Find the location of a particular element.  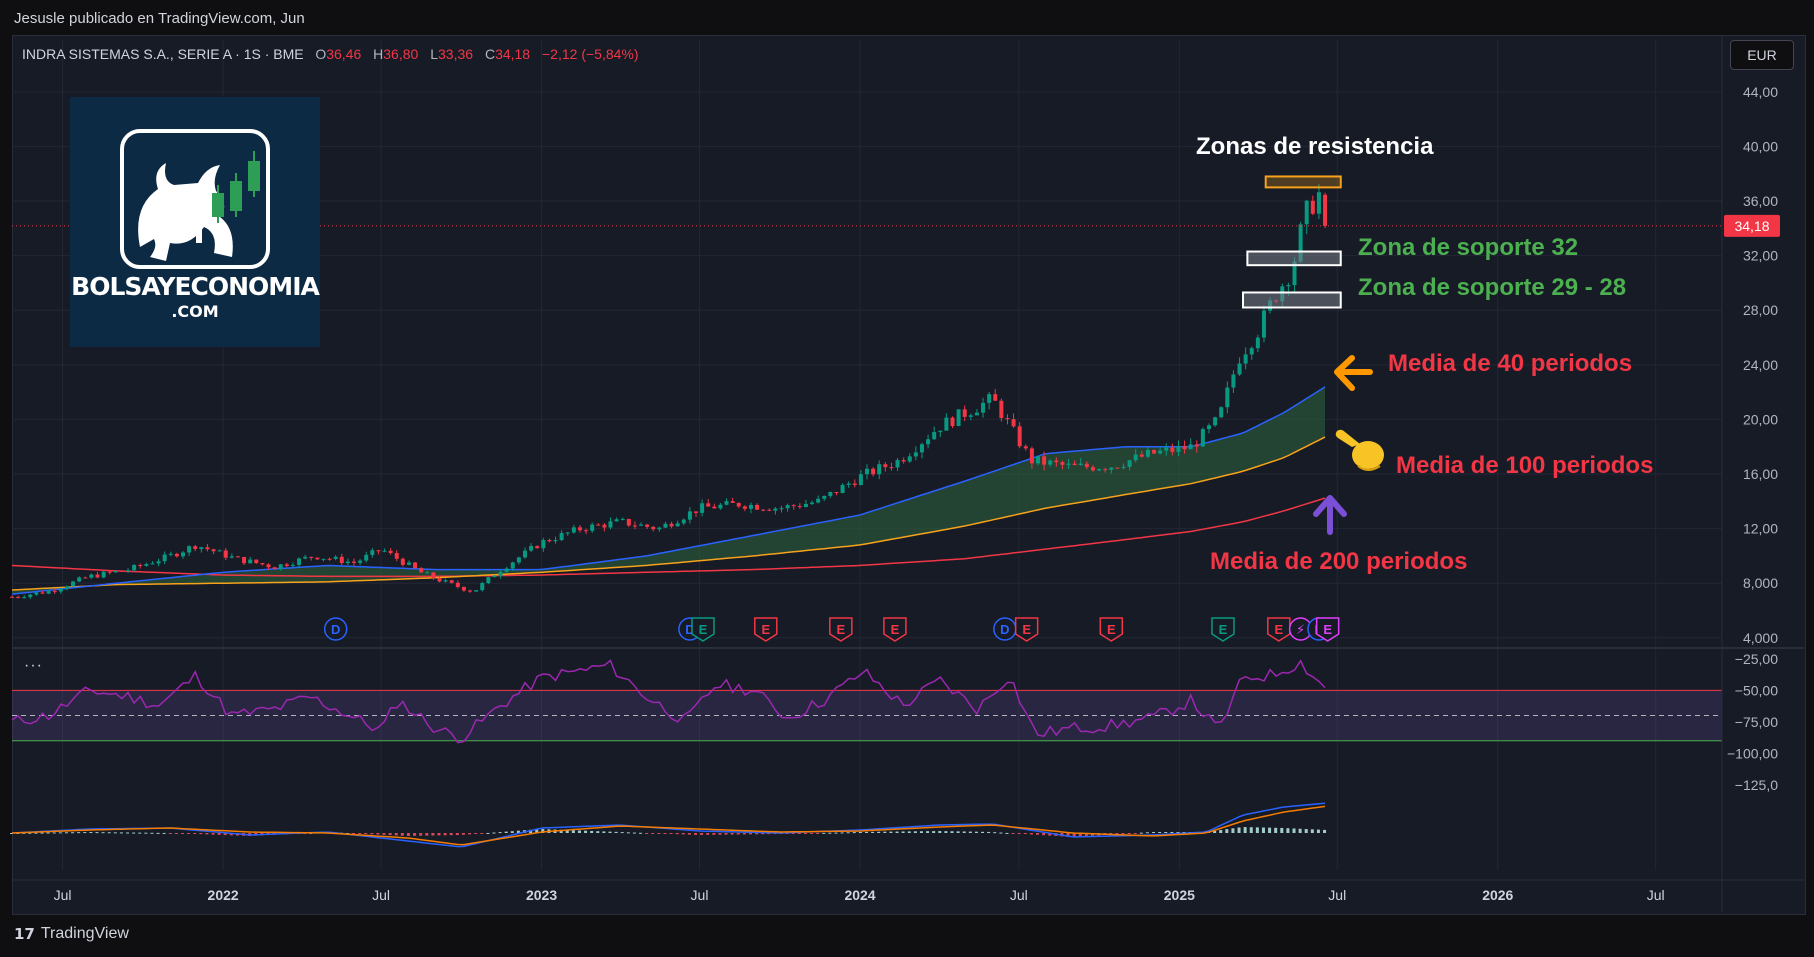

rsi-line is located at coordinates (668, 701).